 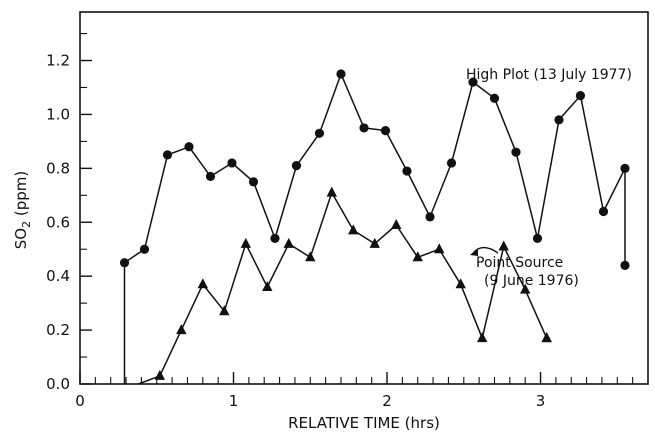 I want to click on y-axis-title-main: SO, so click(x=21, y=238).